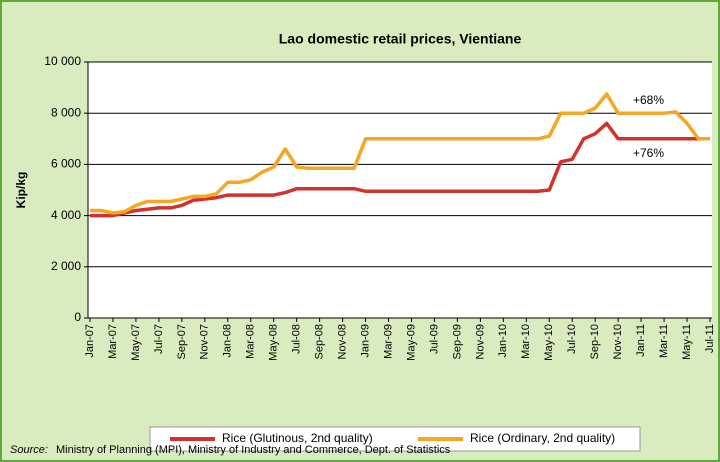 This screenshot has height=462, width=720. Describe the element at coordinates (641, 340) in the screenshot. I see `x-tick-label: Jan-11` at that location.